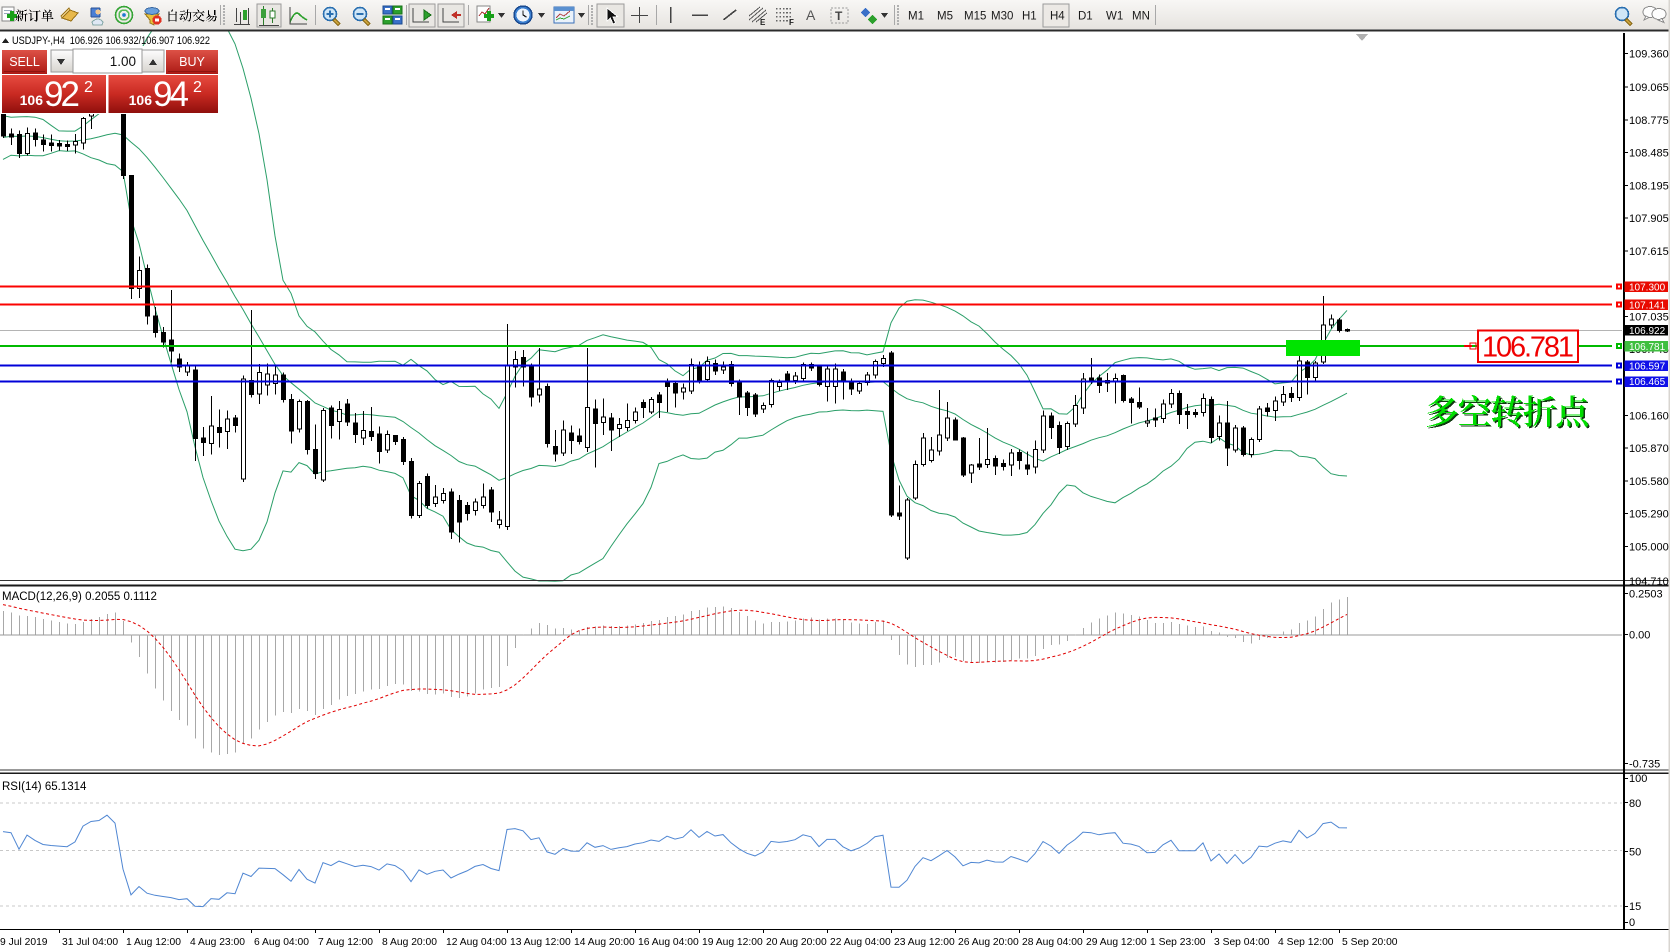 This screenshot has width=1670, height=952. I want to click on svg-text: 13 Aug 12:00, so click(540, 942).